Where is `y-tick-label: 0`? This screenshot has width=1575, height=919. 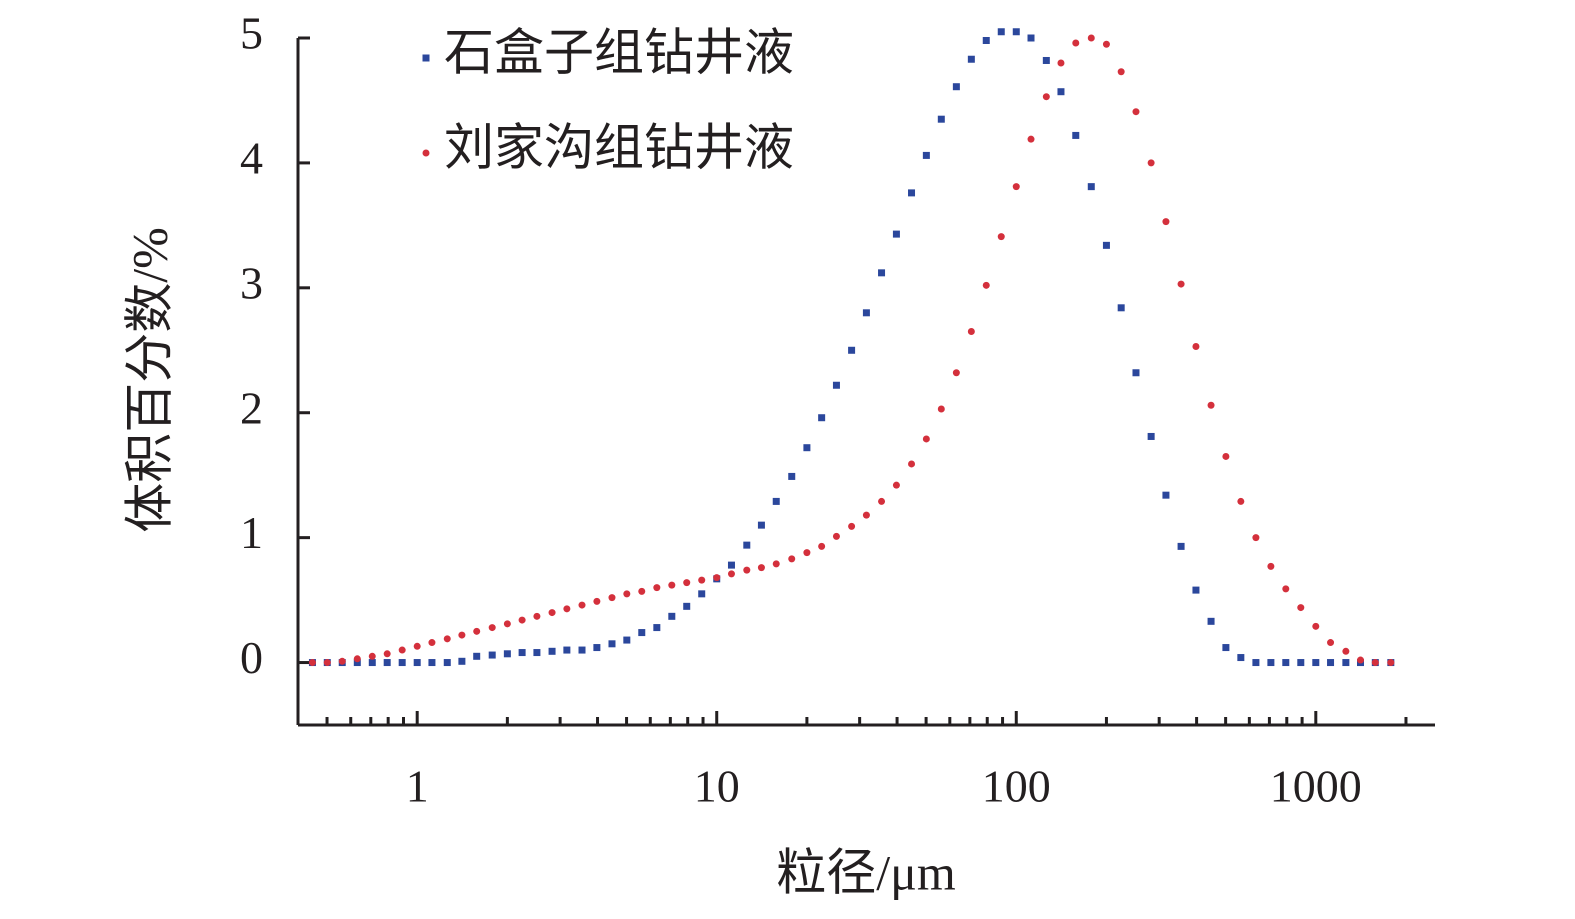
y-tick-label: 0 is located at coordinates (251, 657).